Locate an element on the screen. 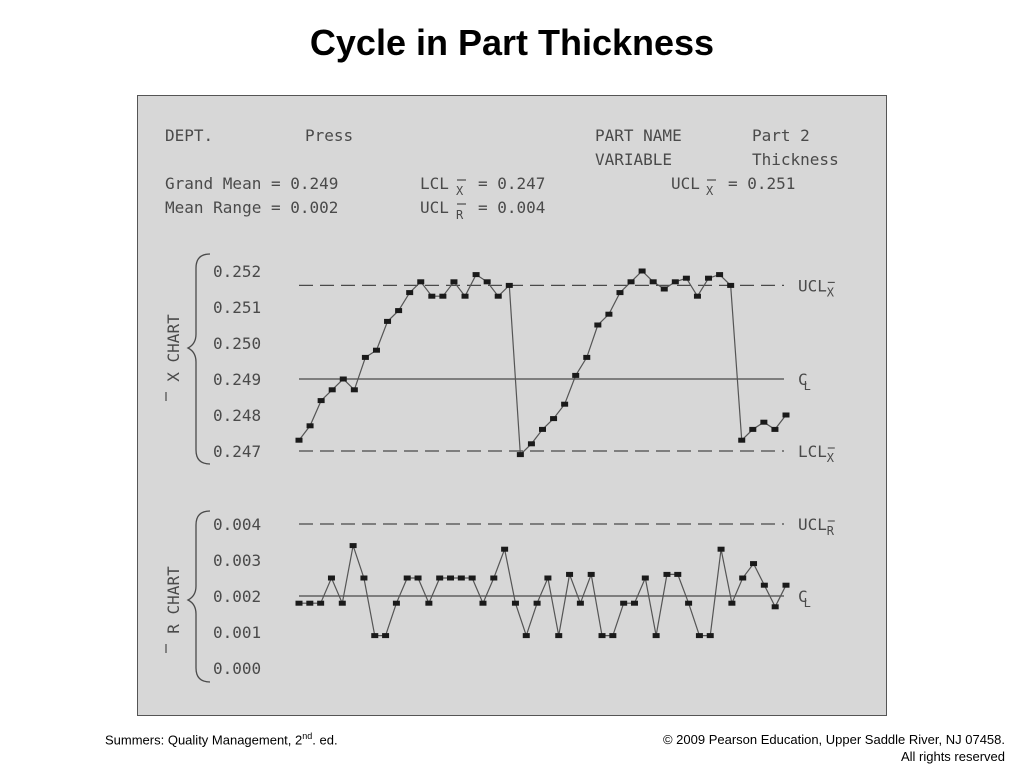 The width and height of the screenshot is (1024, 768). x-chart-tick-label: 0.250 is located at coordinates (237, 343).